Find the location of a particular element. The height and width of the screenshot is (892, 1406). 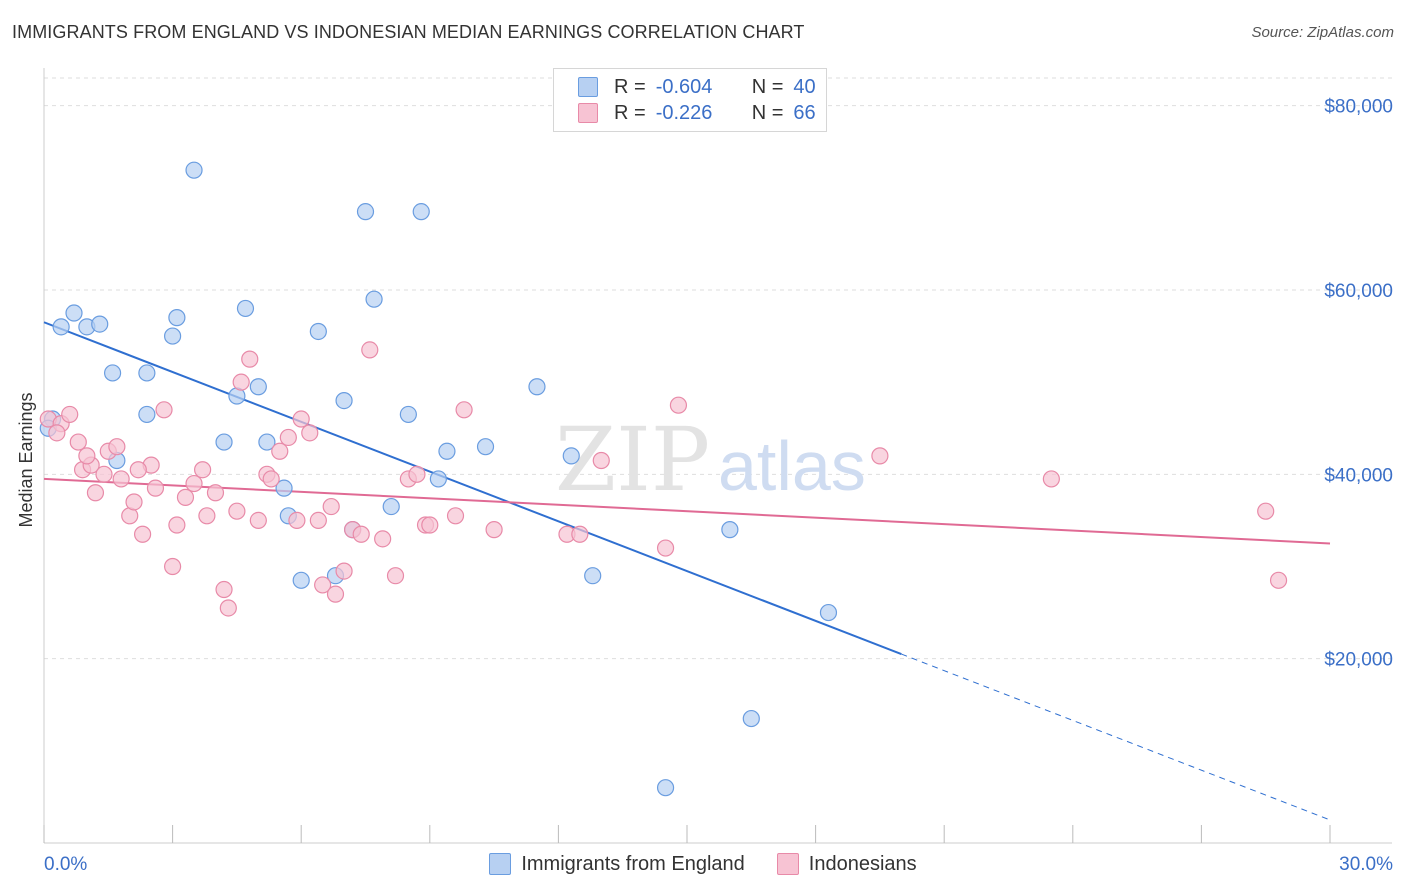

legend-item-label: Indonesians is located at coordinates (862, 863).